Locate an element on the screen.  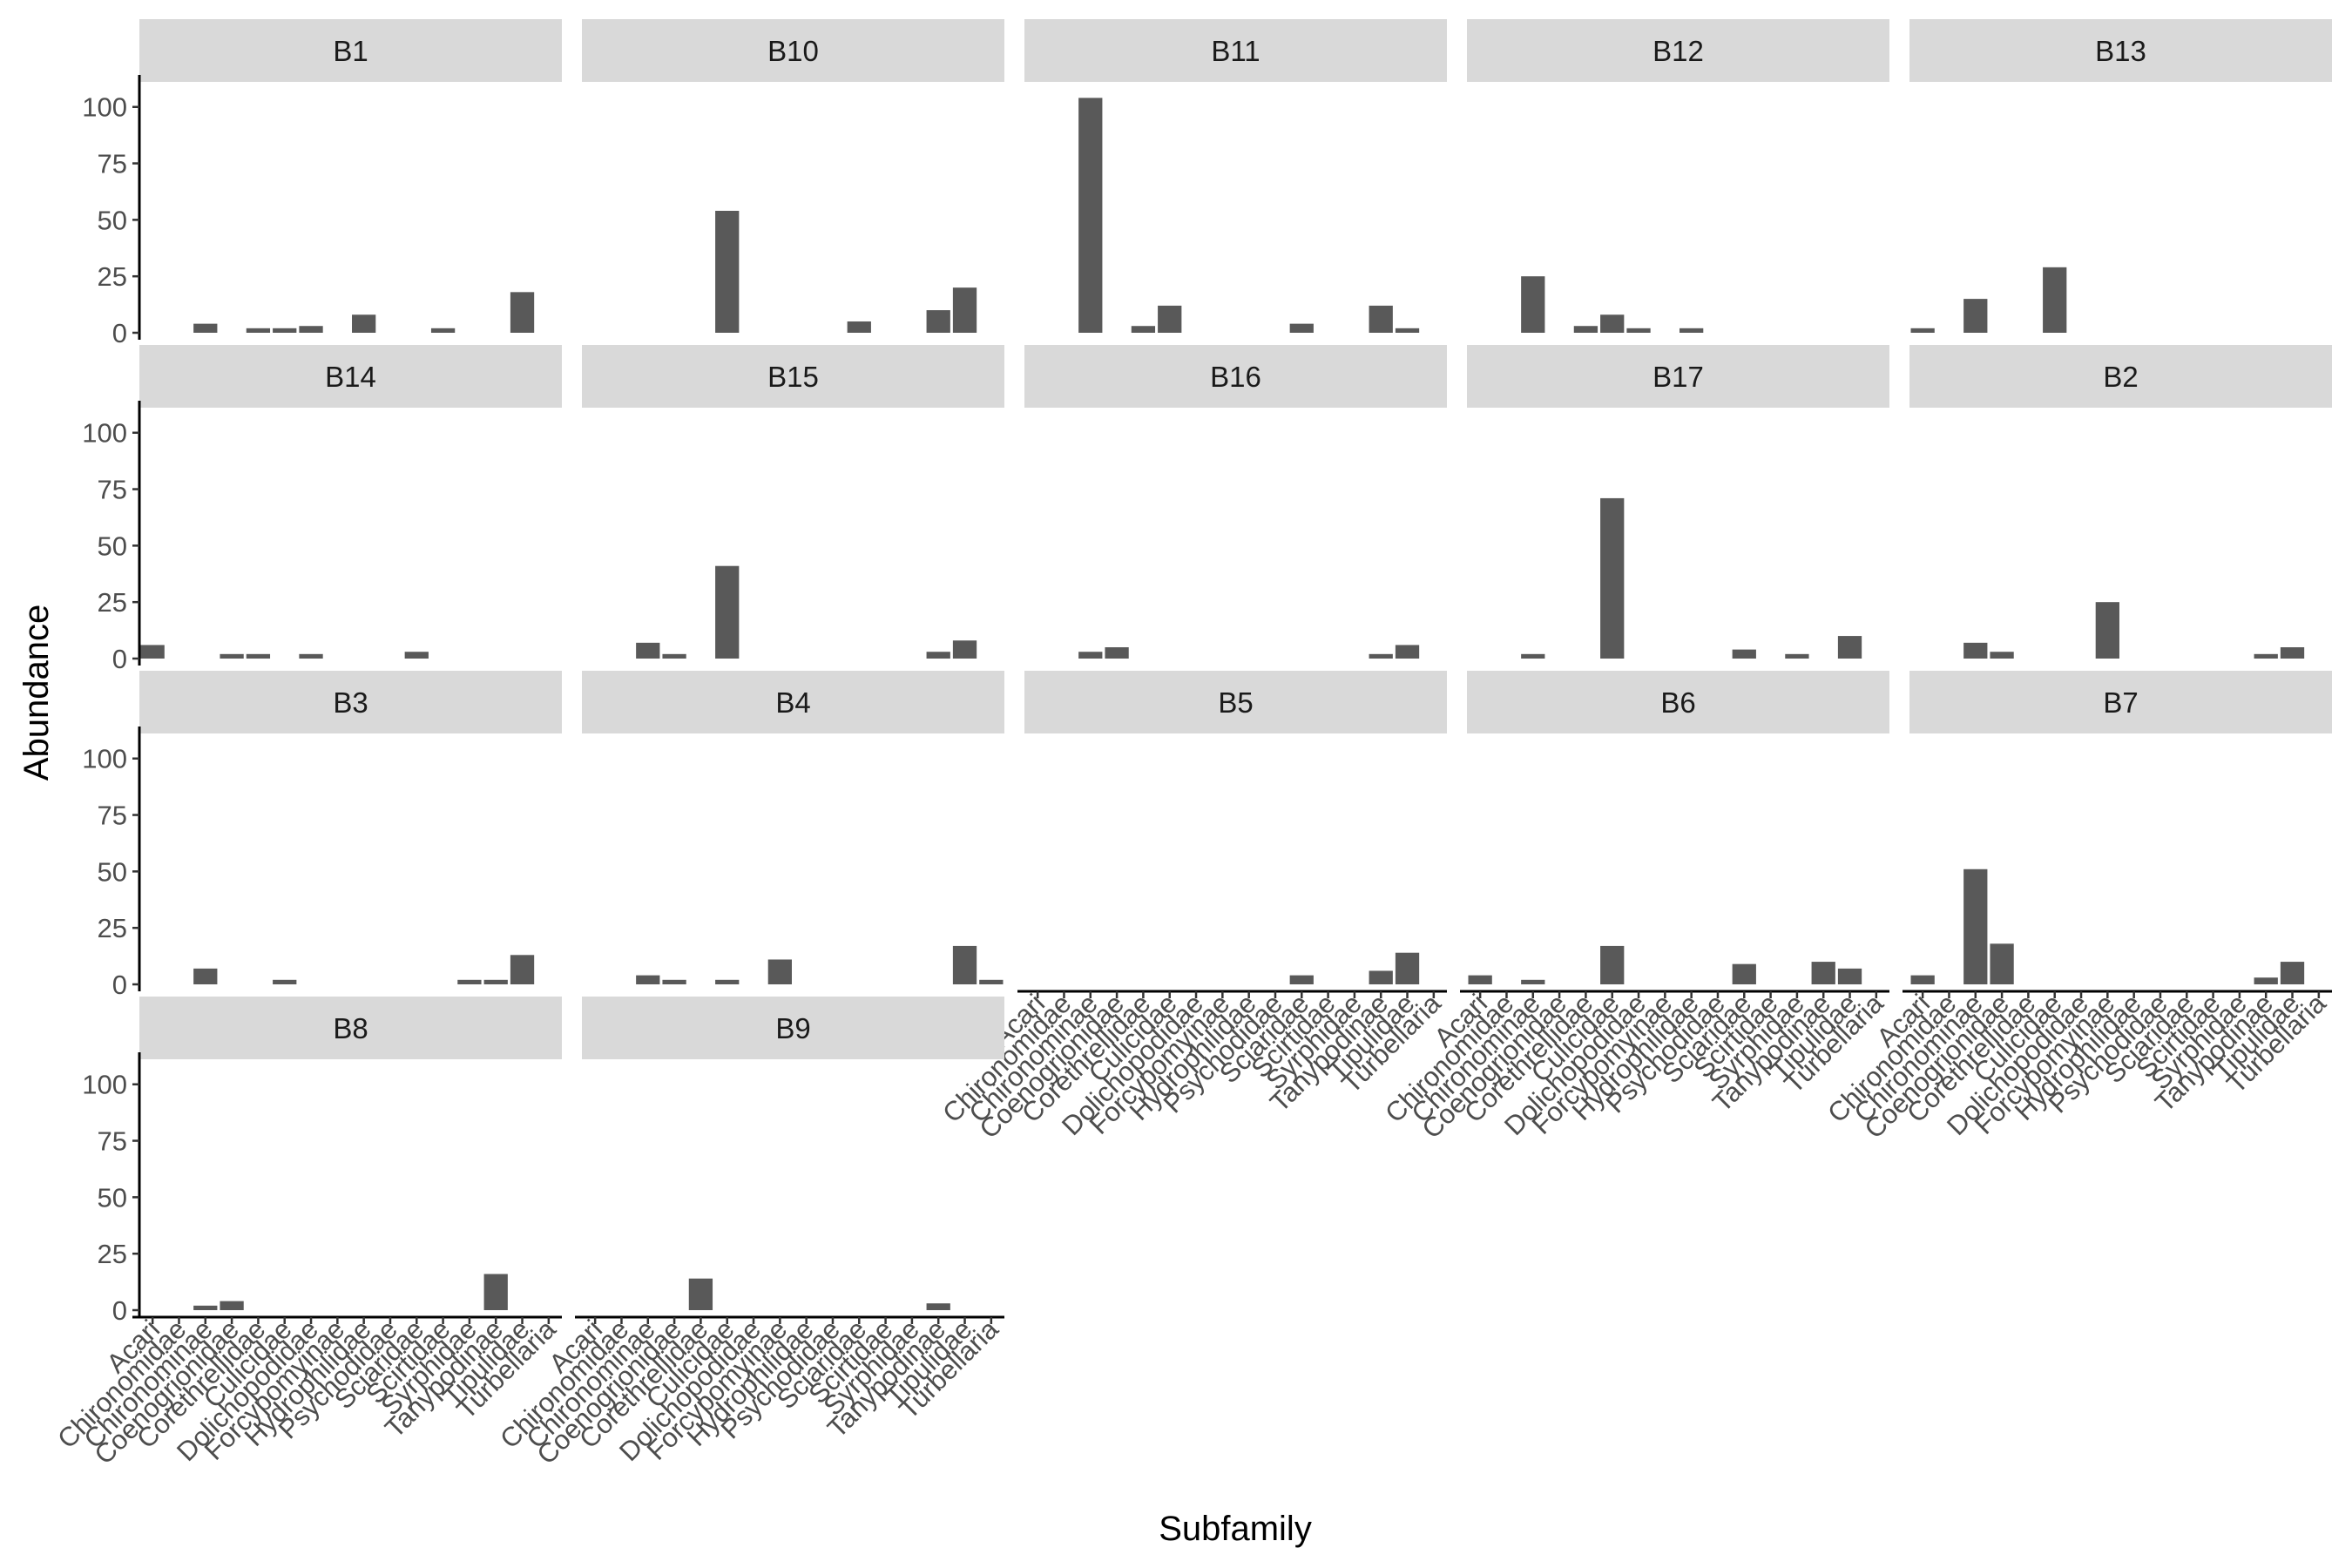
strip-label-B5: B5 is located at coordinates (1235, 702).